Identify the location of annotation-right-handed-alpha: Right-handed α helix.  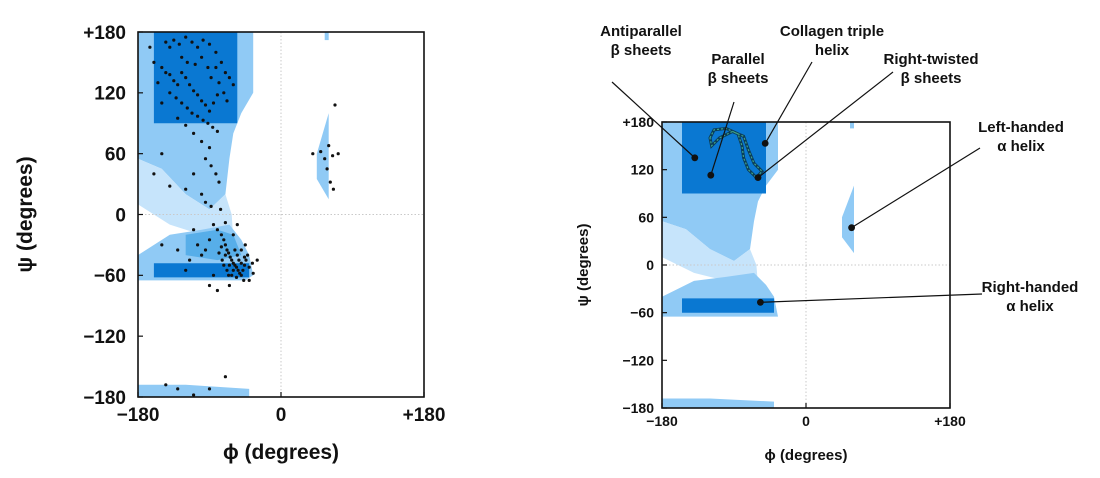
(919, 297).